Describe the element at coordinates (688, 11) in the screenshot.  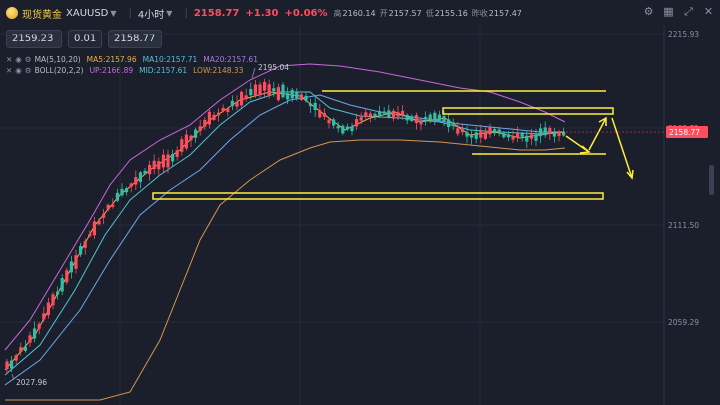
I see `fullscreen-icon: ⤢` at that location.